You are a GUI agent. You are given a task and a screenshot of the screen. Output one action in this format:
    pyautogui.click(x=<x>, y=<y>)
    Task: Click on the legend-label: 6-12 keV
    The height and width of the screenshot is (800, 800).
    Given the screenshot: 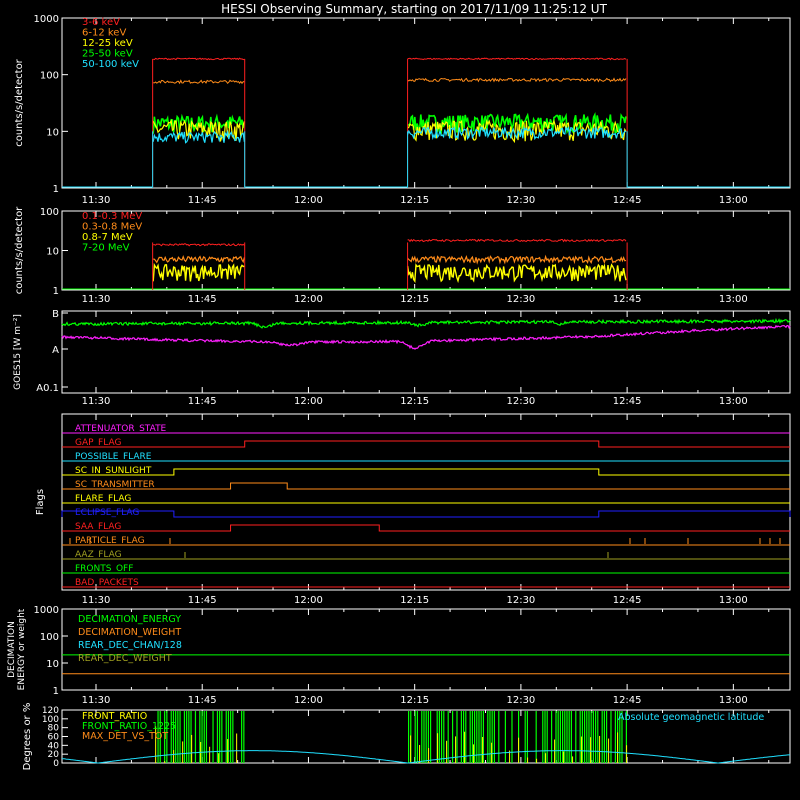 What is the action you would take?
    pyautogui.click(x=104, y=33)
    